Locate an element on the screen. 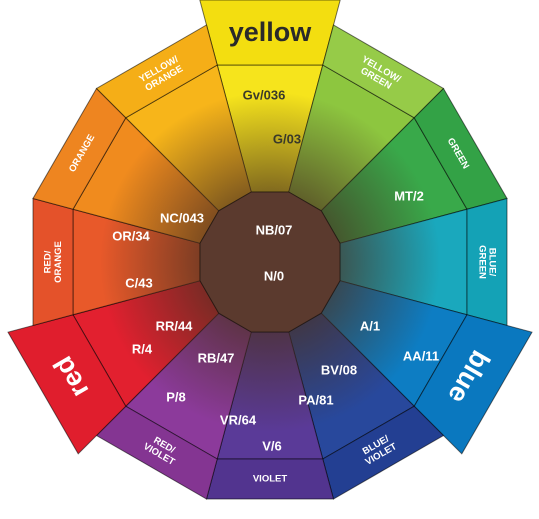 This screenshot has width=539, height=519. color-code: AA/11 is located at coordinates (421, 355).